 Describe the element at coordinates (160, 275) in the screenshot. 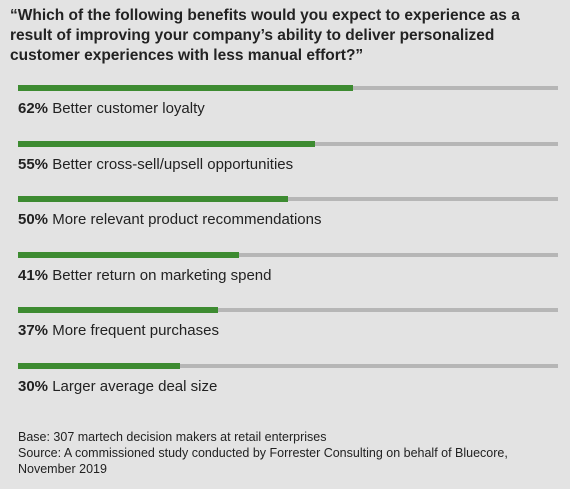

I see `bar-category-label: Better return on marketing spend` at that location.